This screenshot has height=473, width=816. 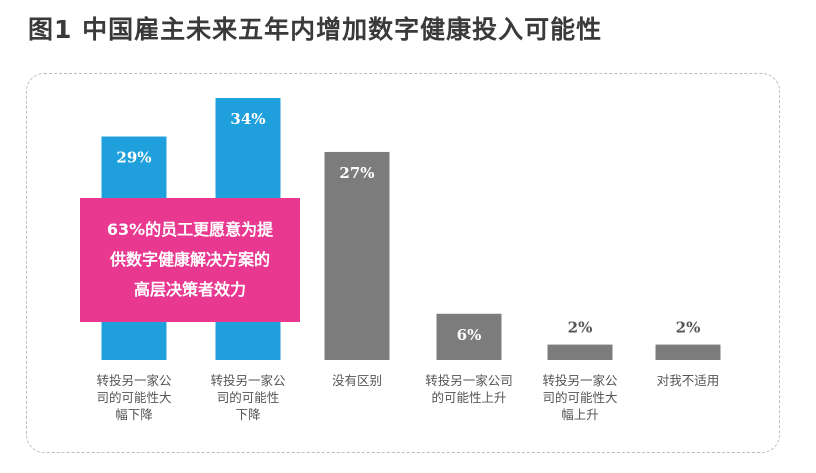 What do you see at coordinates (580, 414) in the screenshot?
I see `category-label-4-2: 幅上升` at bounding box center [580, 414].